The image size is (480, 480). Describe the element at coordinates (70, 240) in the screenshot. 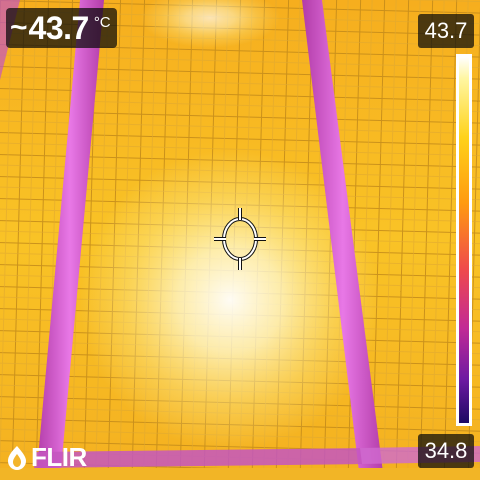

I see `panel-frame-left` at that location.